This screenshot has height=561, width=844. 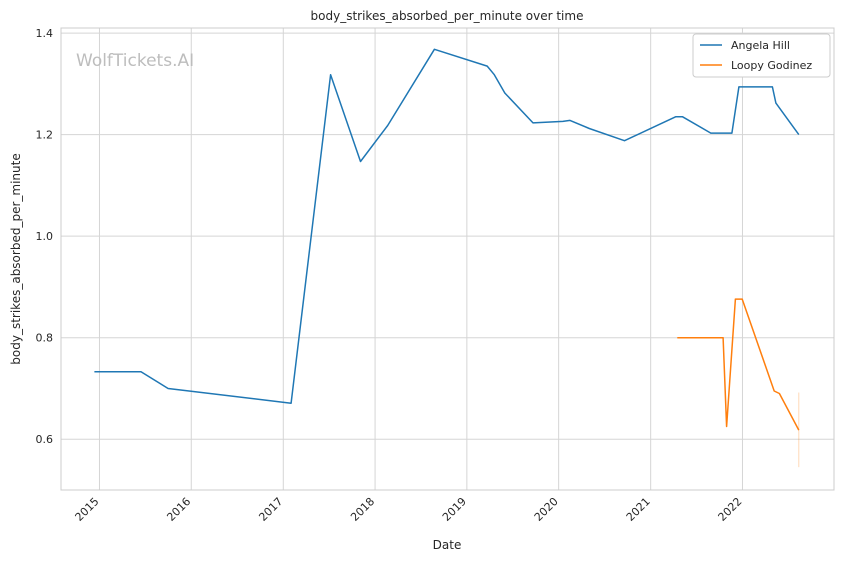 What do you see at coordinates (447, 545) in the screenshot?
I see `x-axis-label: Date` at bounding box center [447, 545].